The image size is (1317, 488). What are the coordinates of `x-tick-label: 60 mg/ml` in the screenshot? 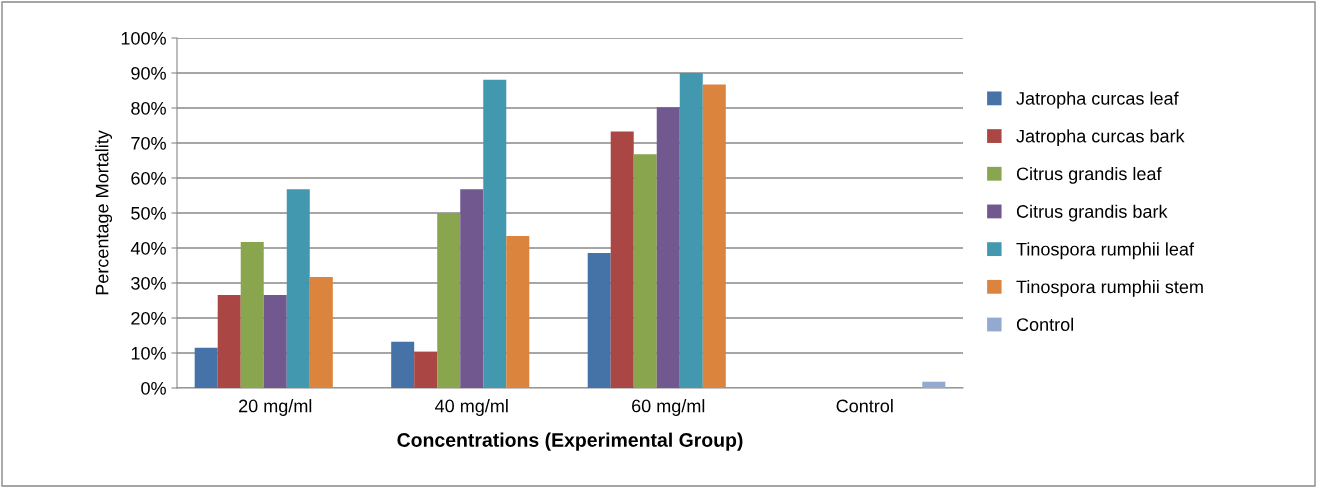 It's located at (668, 407).